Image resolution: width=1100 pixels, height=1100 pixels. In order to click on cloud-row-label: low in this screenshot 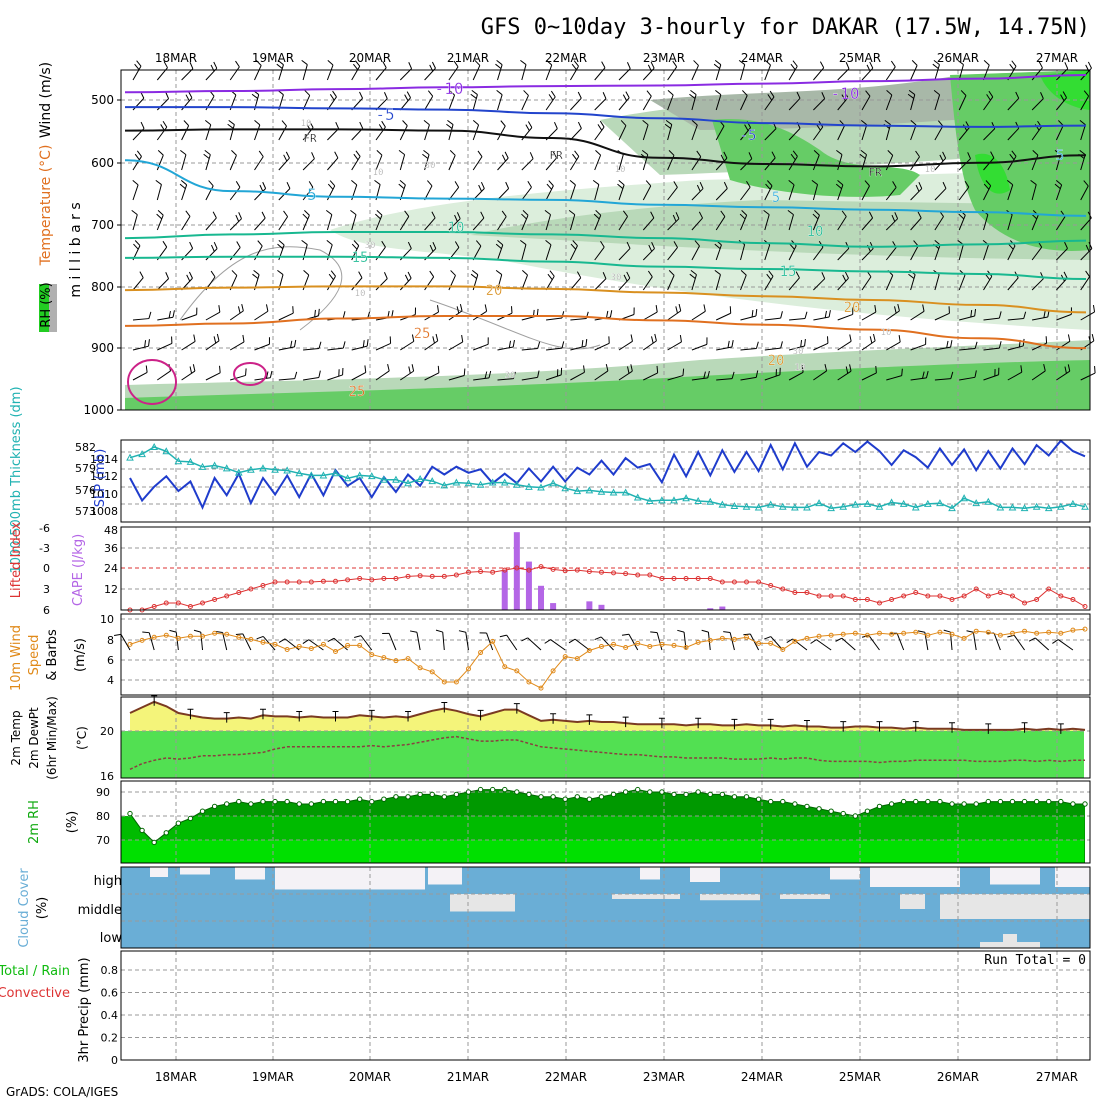, I will do `click(111, 938)`.